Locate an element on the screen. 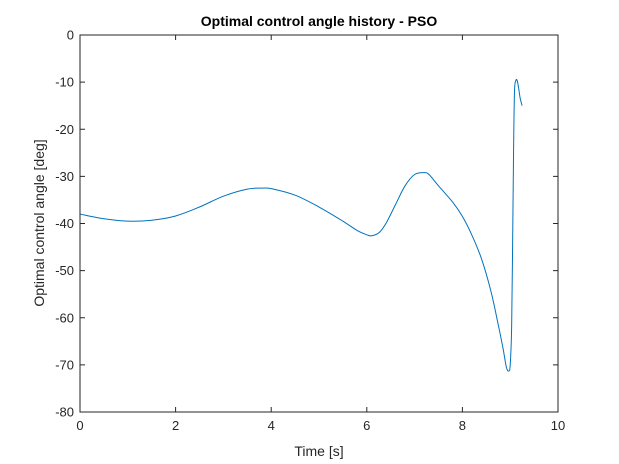 This screenshot has height=464, width=619. y-tick-label-2: -20 is located at coordinates (64, 129).